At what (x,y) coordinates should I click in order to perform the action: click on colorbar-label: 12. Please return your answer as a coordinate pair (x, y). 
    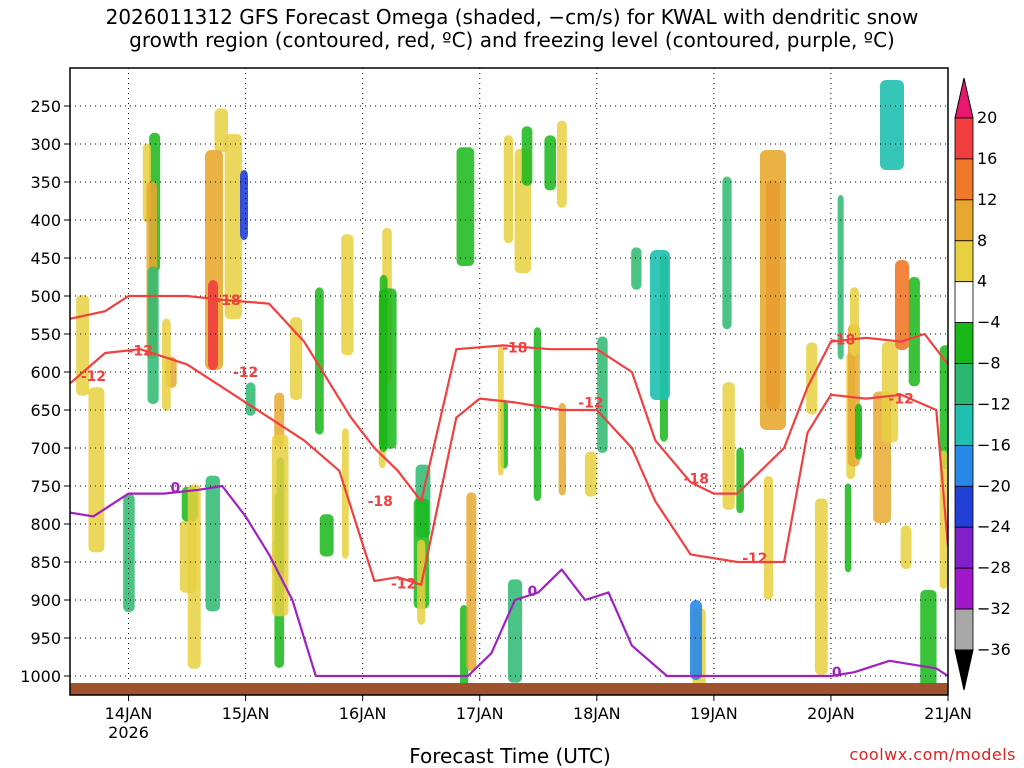
    Looking at the image, I should click on (987, 199).